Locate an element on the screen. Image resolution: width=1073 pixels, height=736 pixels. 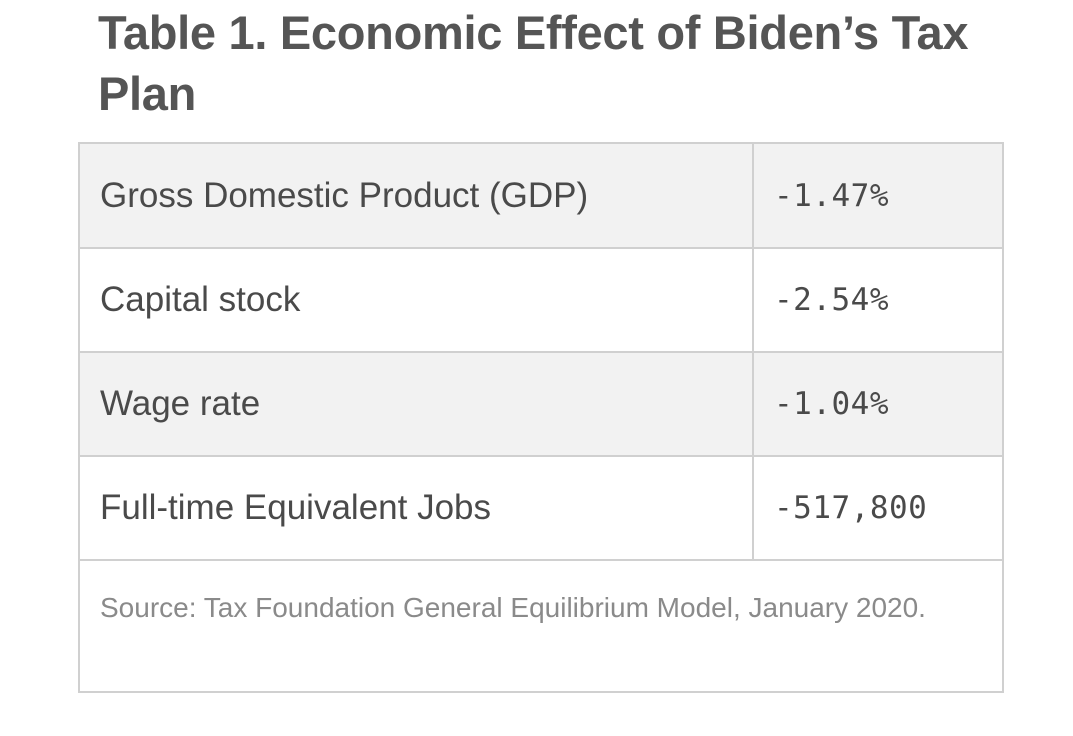
row-value-wage-rate: -1.04% is located at coordinates (877, 404).